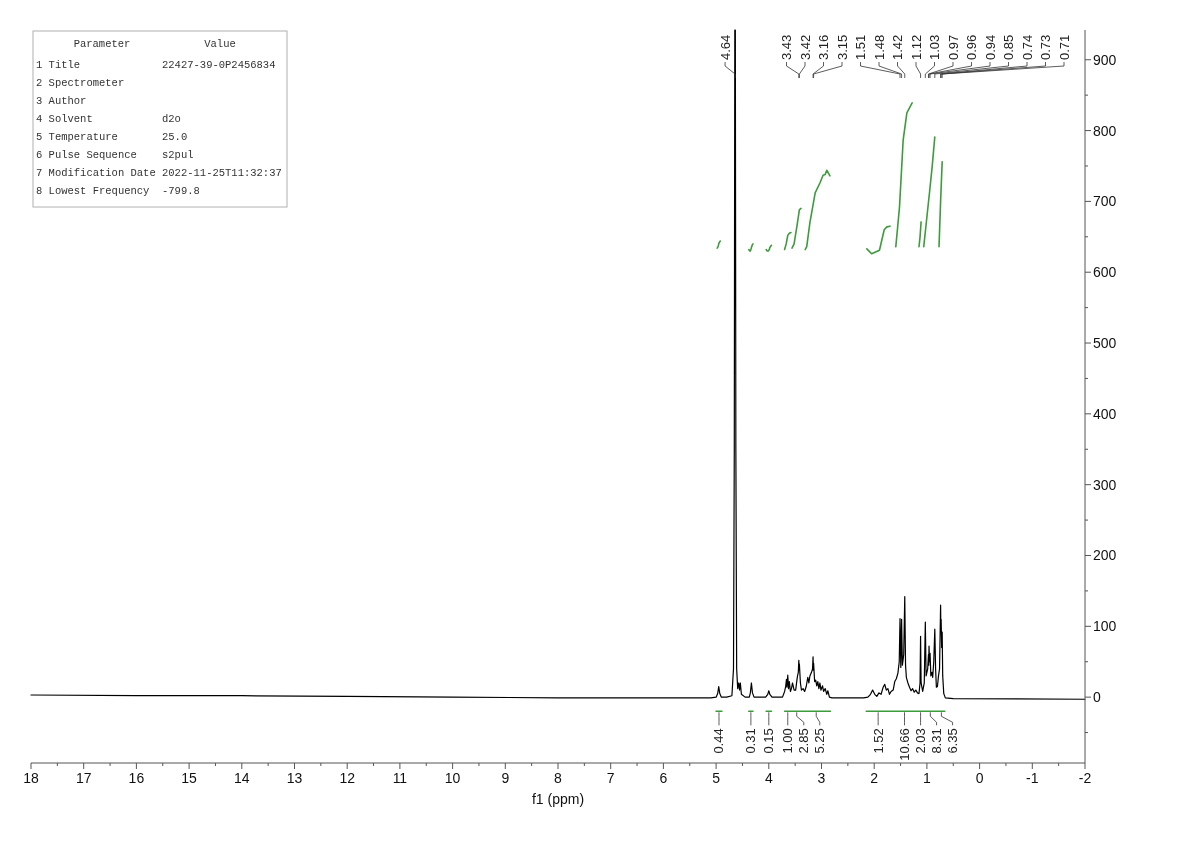 The height and width of the screenshot is (841, 1190). What do you see at coordinates (937, 741) in the screenshot?
I see `annotation: 8.31` at bounding box center [937, 741].